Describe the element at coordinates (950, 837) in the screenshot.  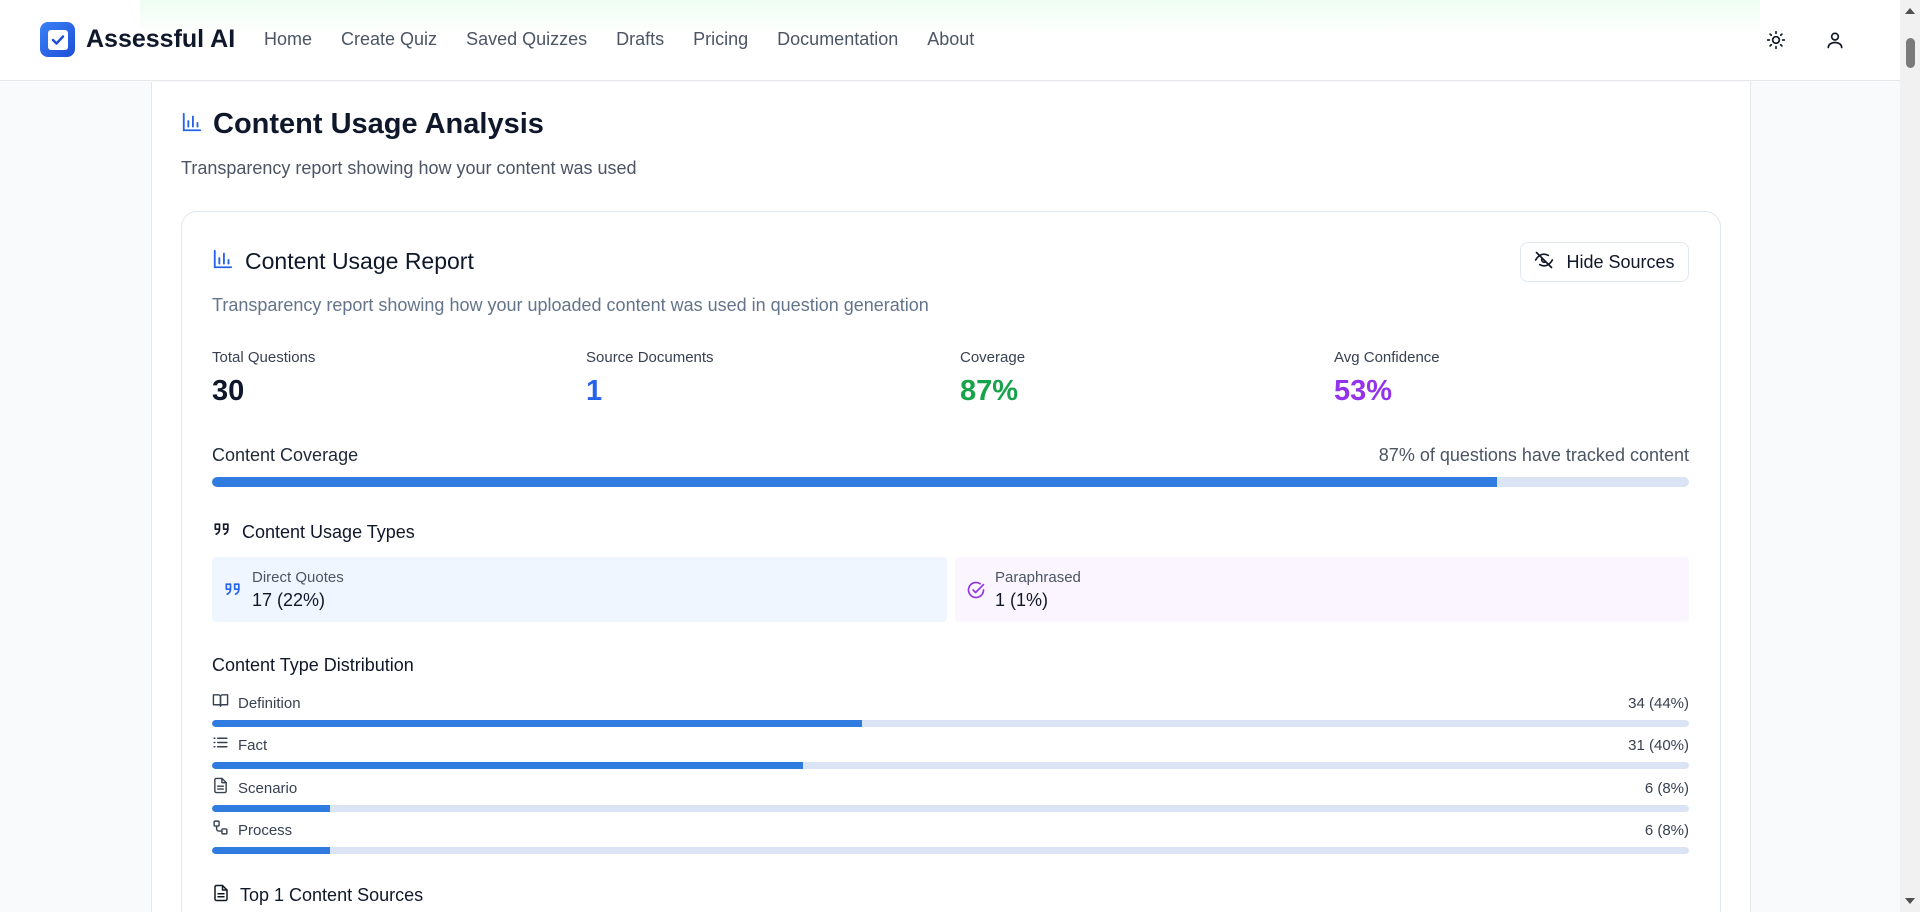
I see `distribution-row-process: Process 6 (8%)` at that location.